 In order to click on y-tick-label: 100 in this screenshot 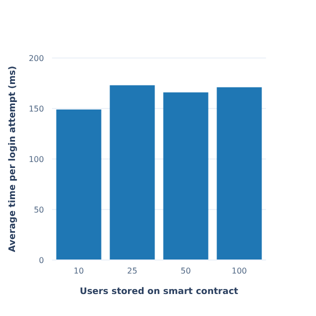, I will do `click(36, 159)`.